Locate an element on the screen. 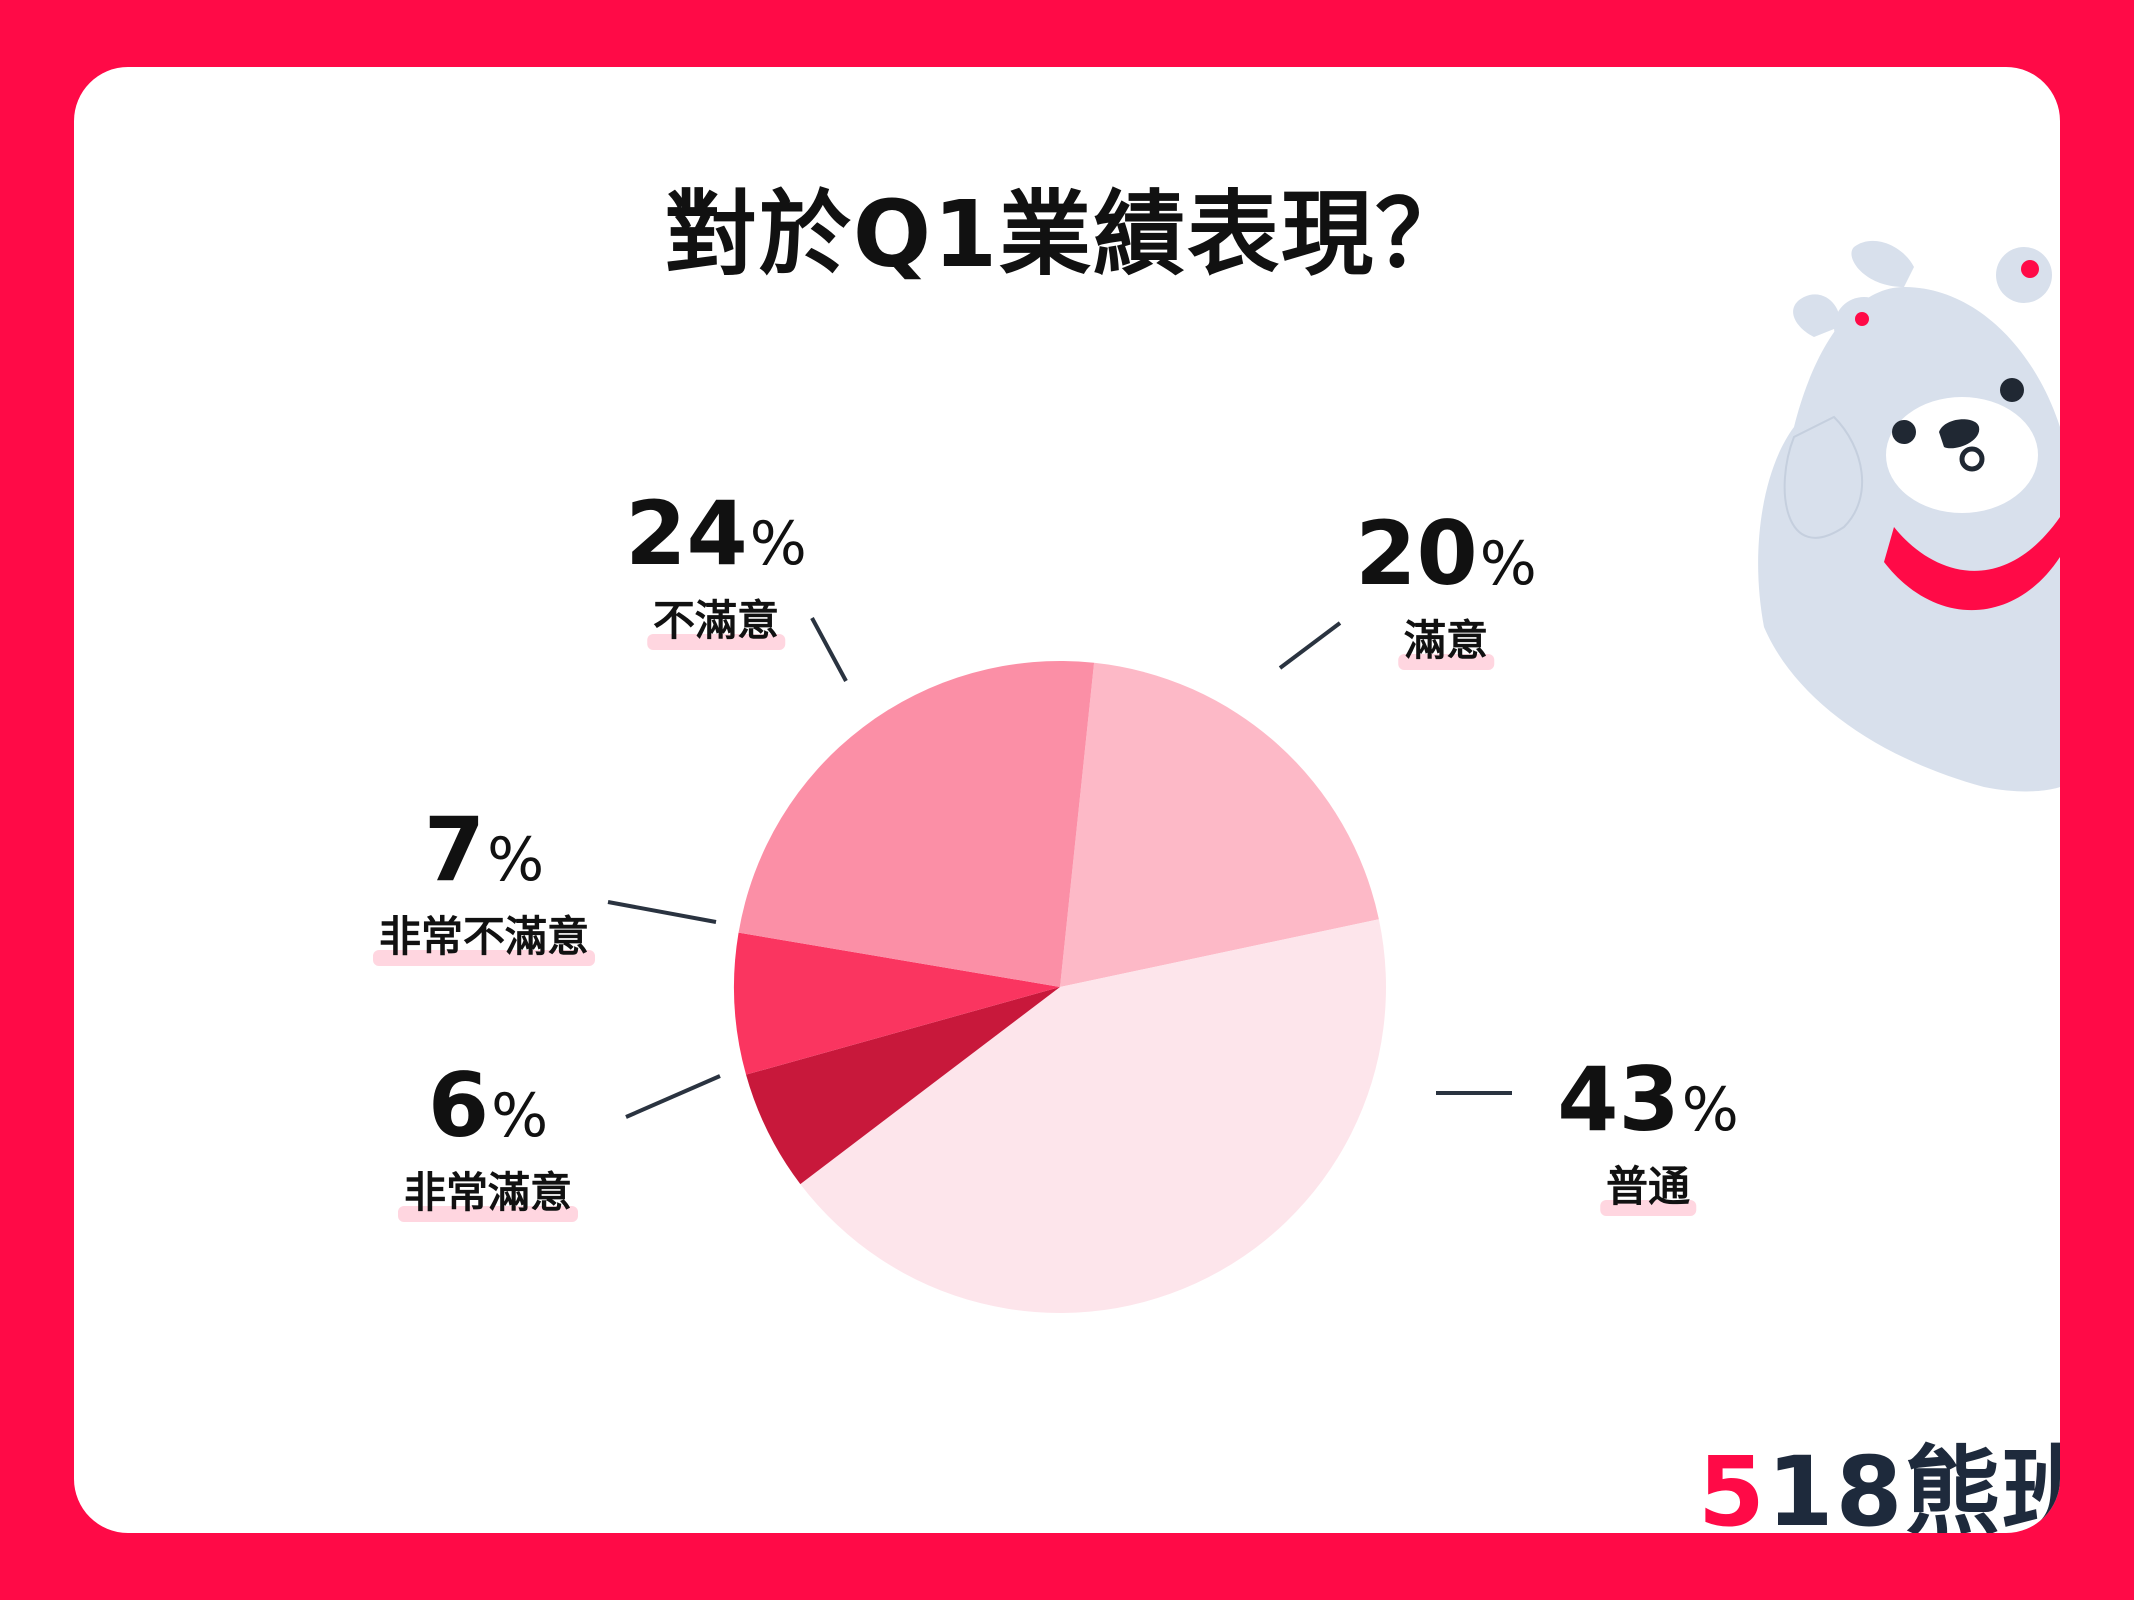  pie-slice-very-satisfied is located at coordinates (903, 1086).